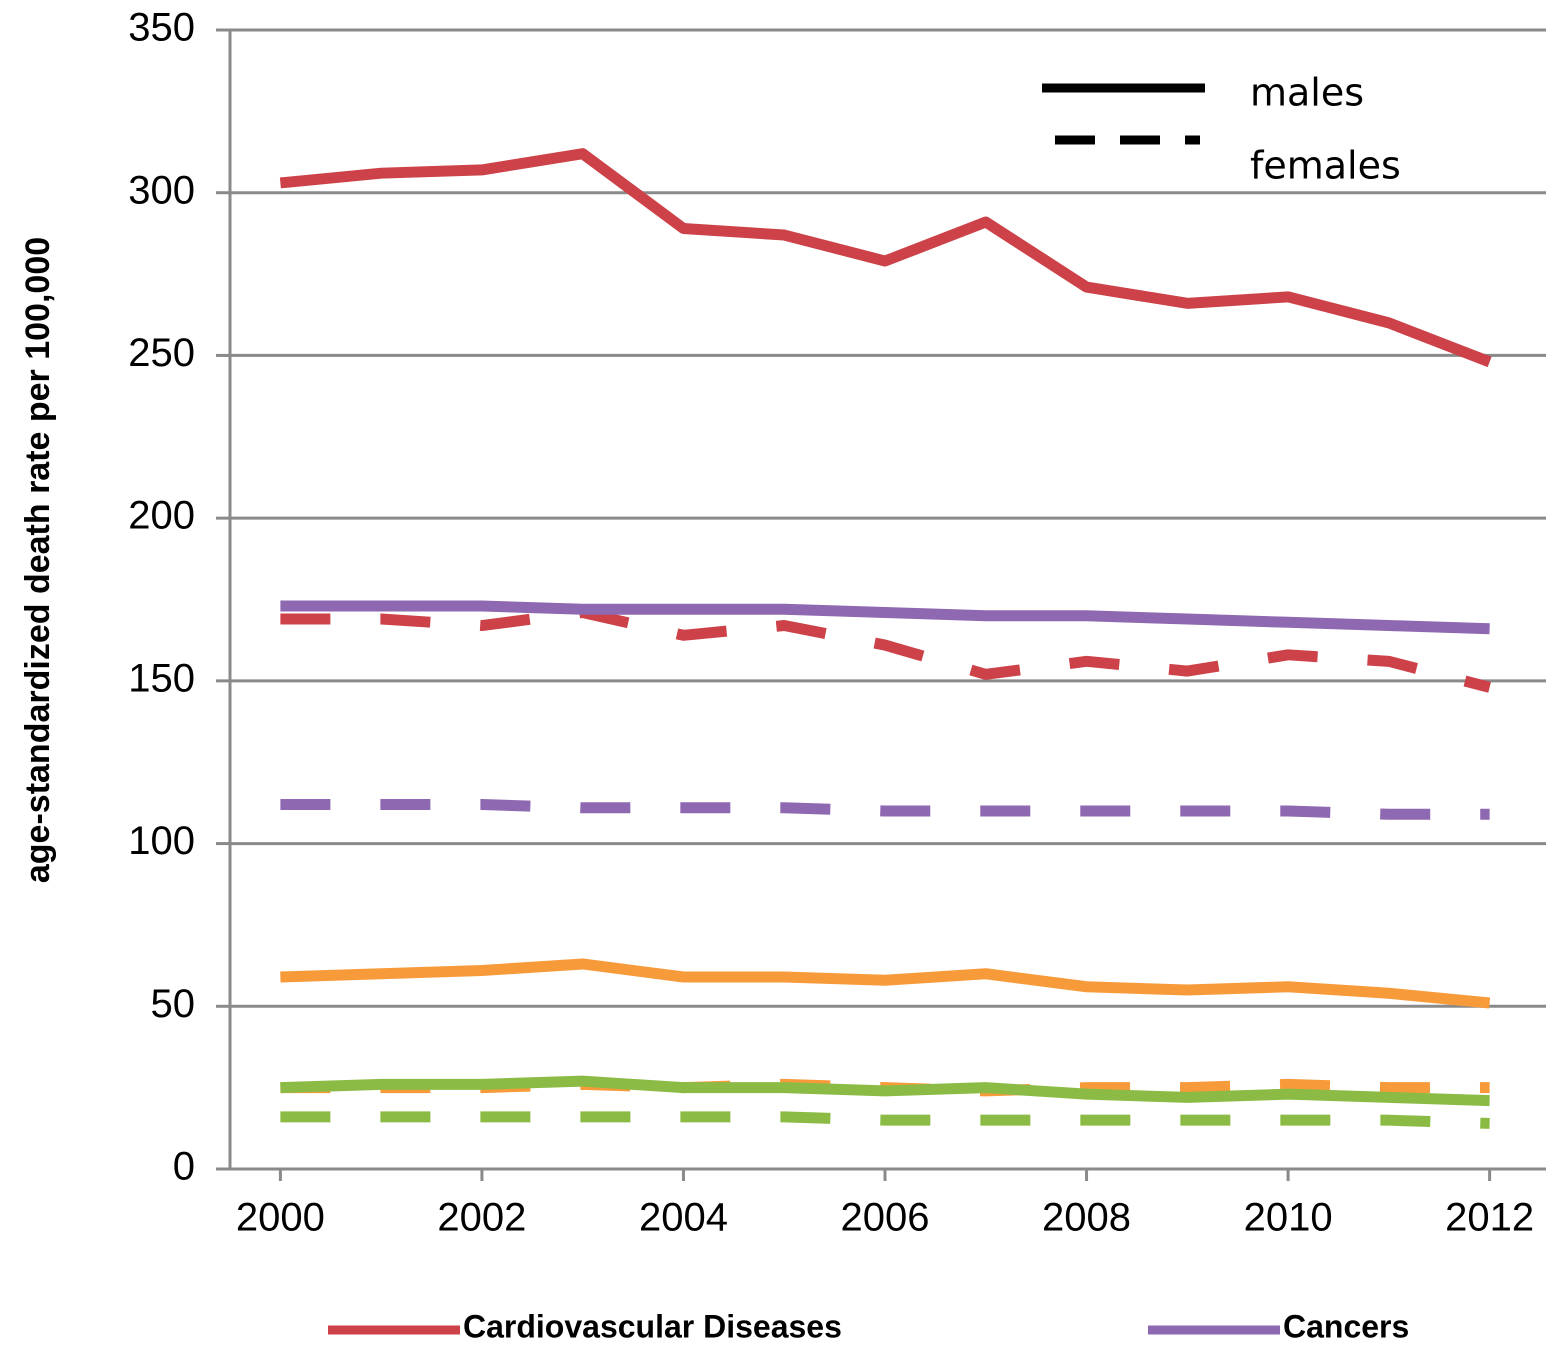  Describe the element at coordinates (38, 560) in the screenshot. I see `y-axis-label: age-standardized death rate per 100,000` at that location.